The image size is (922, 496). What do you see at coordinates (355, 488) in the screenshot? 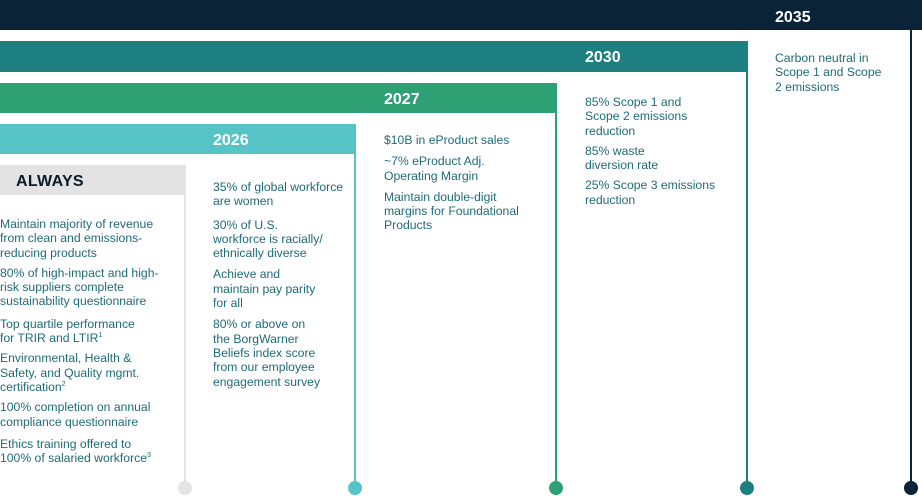
I see `timeline-dot-2026` at bounding box center [355, 488].